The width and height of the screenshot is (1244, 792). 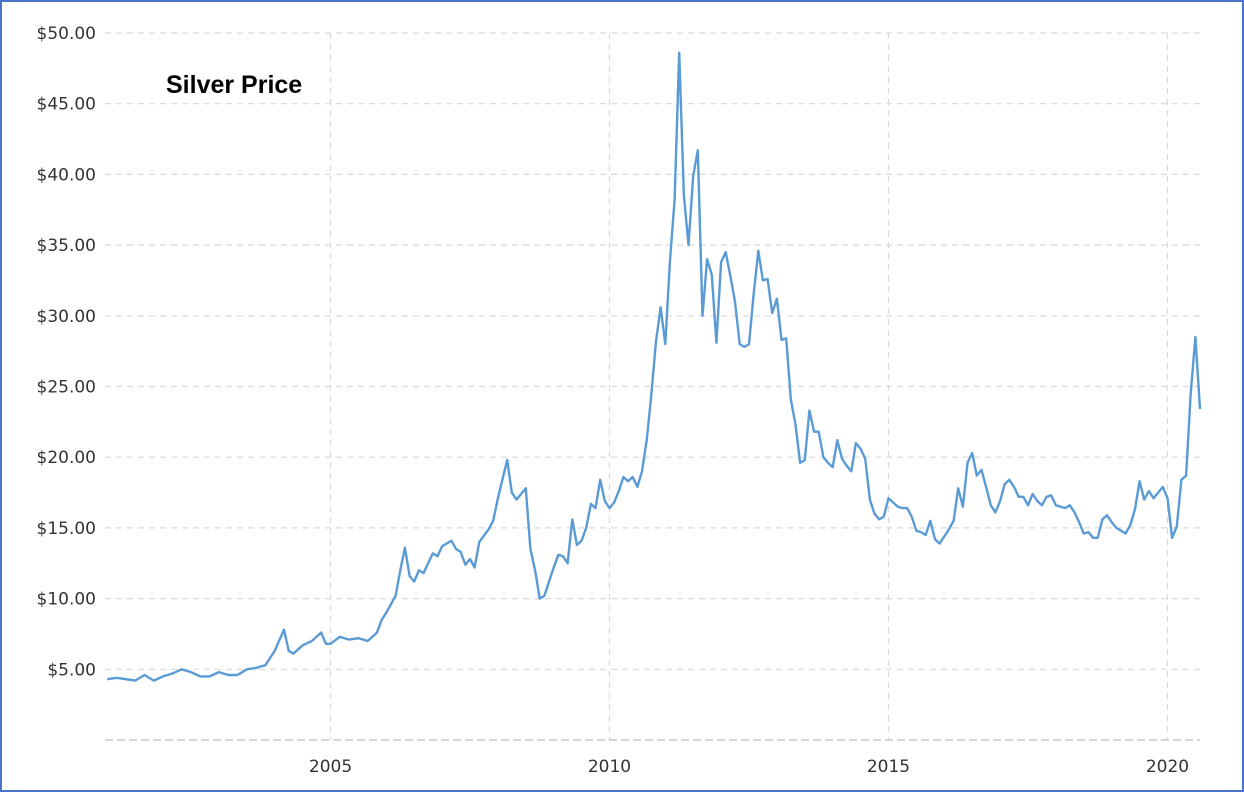 I want to click on y-tick-label: $10.00, so click(x=66, y=600).